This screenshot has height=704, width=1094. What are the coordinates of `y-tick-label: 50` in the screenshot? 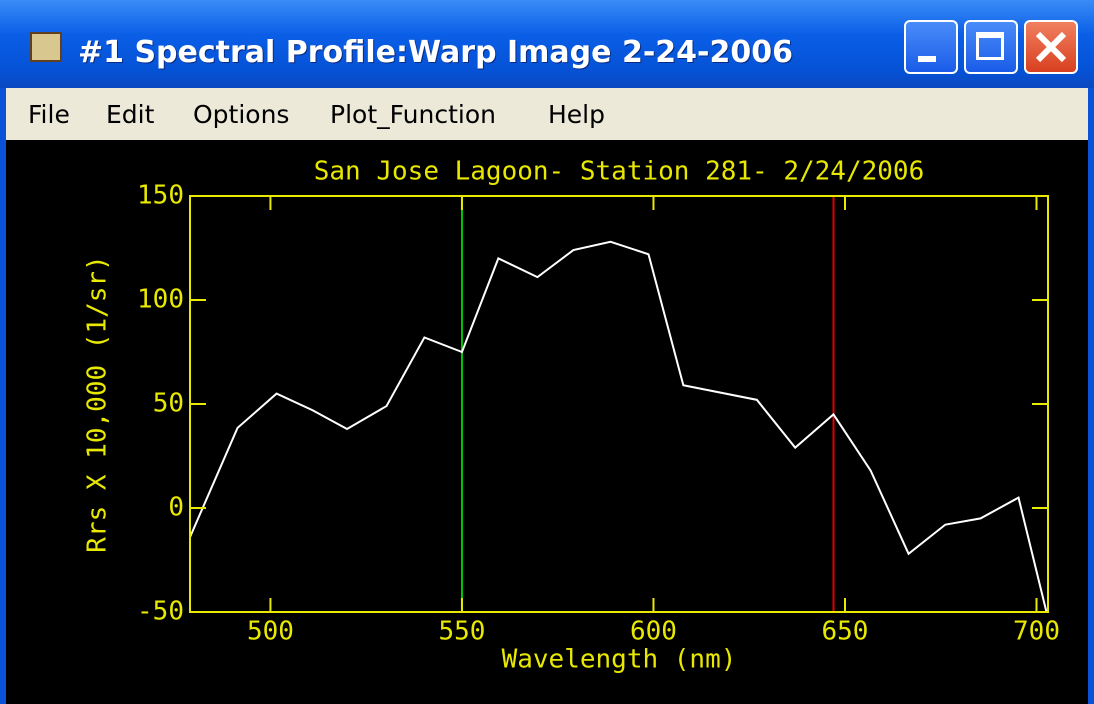 It's located at (168, 404).